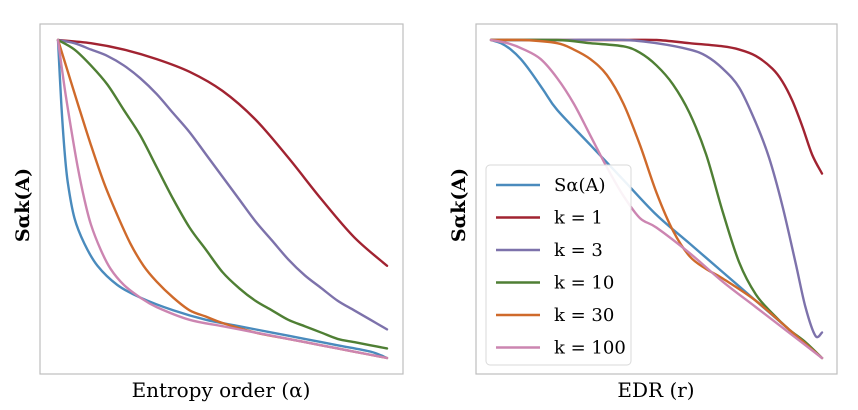 This screenshot has height=410, width=858. I want to click on right-ylabel: Sαk(A), so click(459, 205).